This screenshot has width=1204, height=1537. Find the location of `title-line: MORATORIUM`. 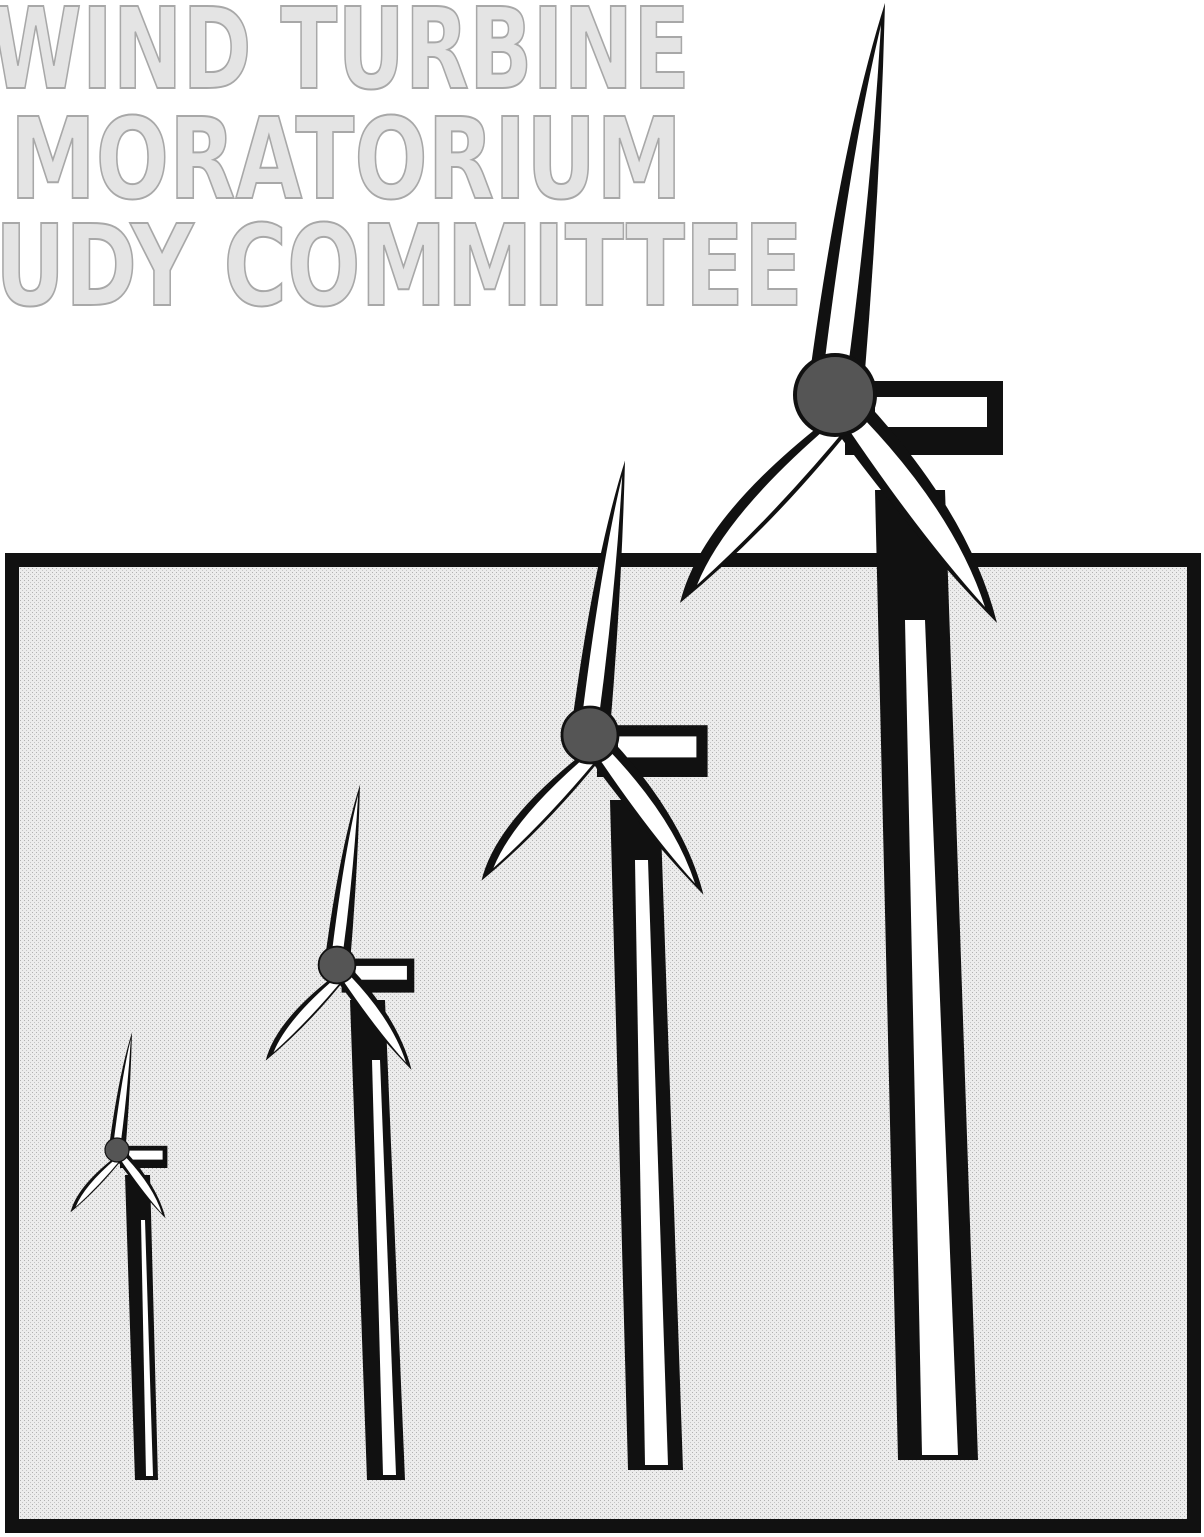

title-line: MORATORIUM is located at coordinates (346, 160).